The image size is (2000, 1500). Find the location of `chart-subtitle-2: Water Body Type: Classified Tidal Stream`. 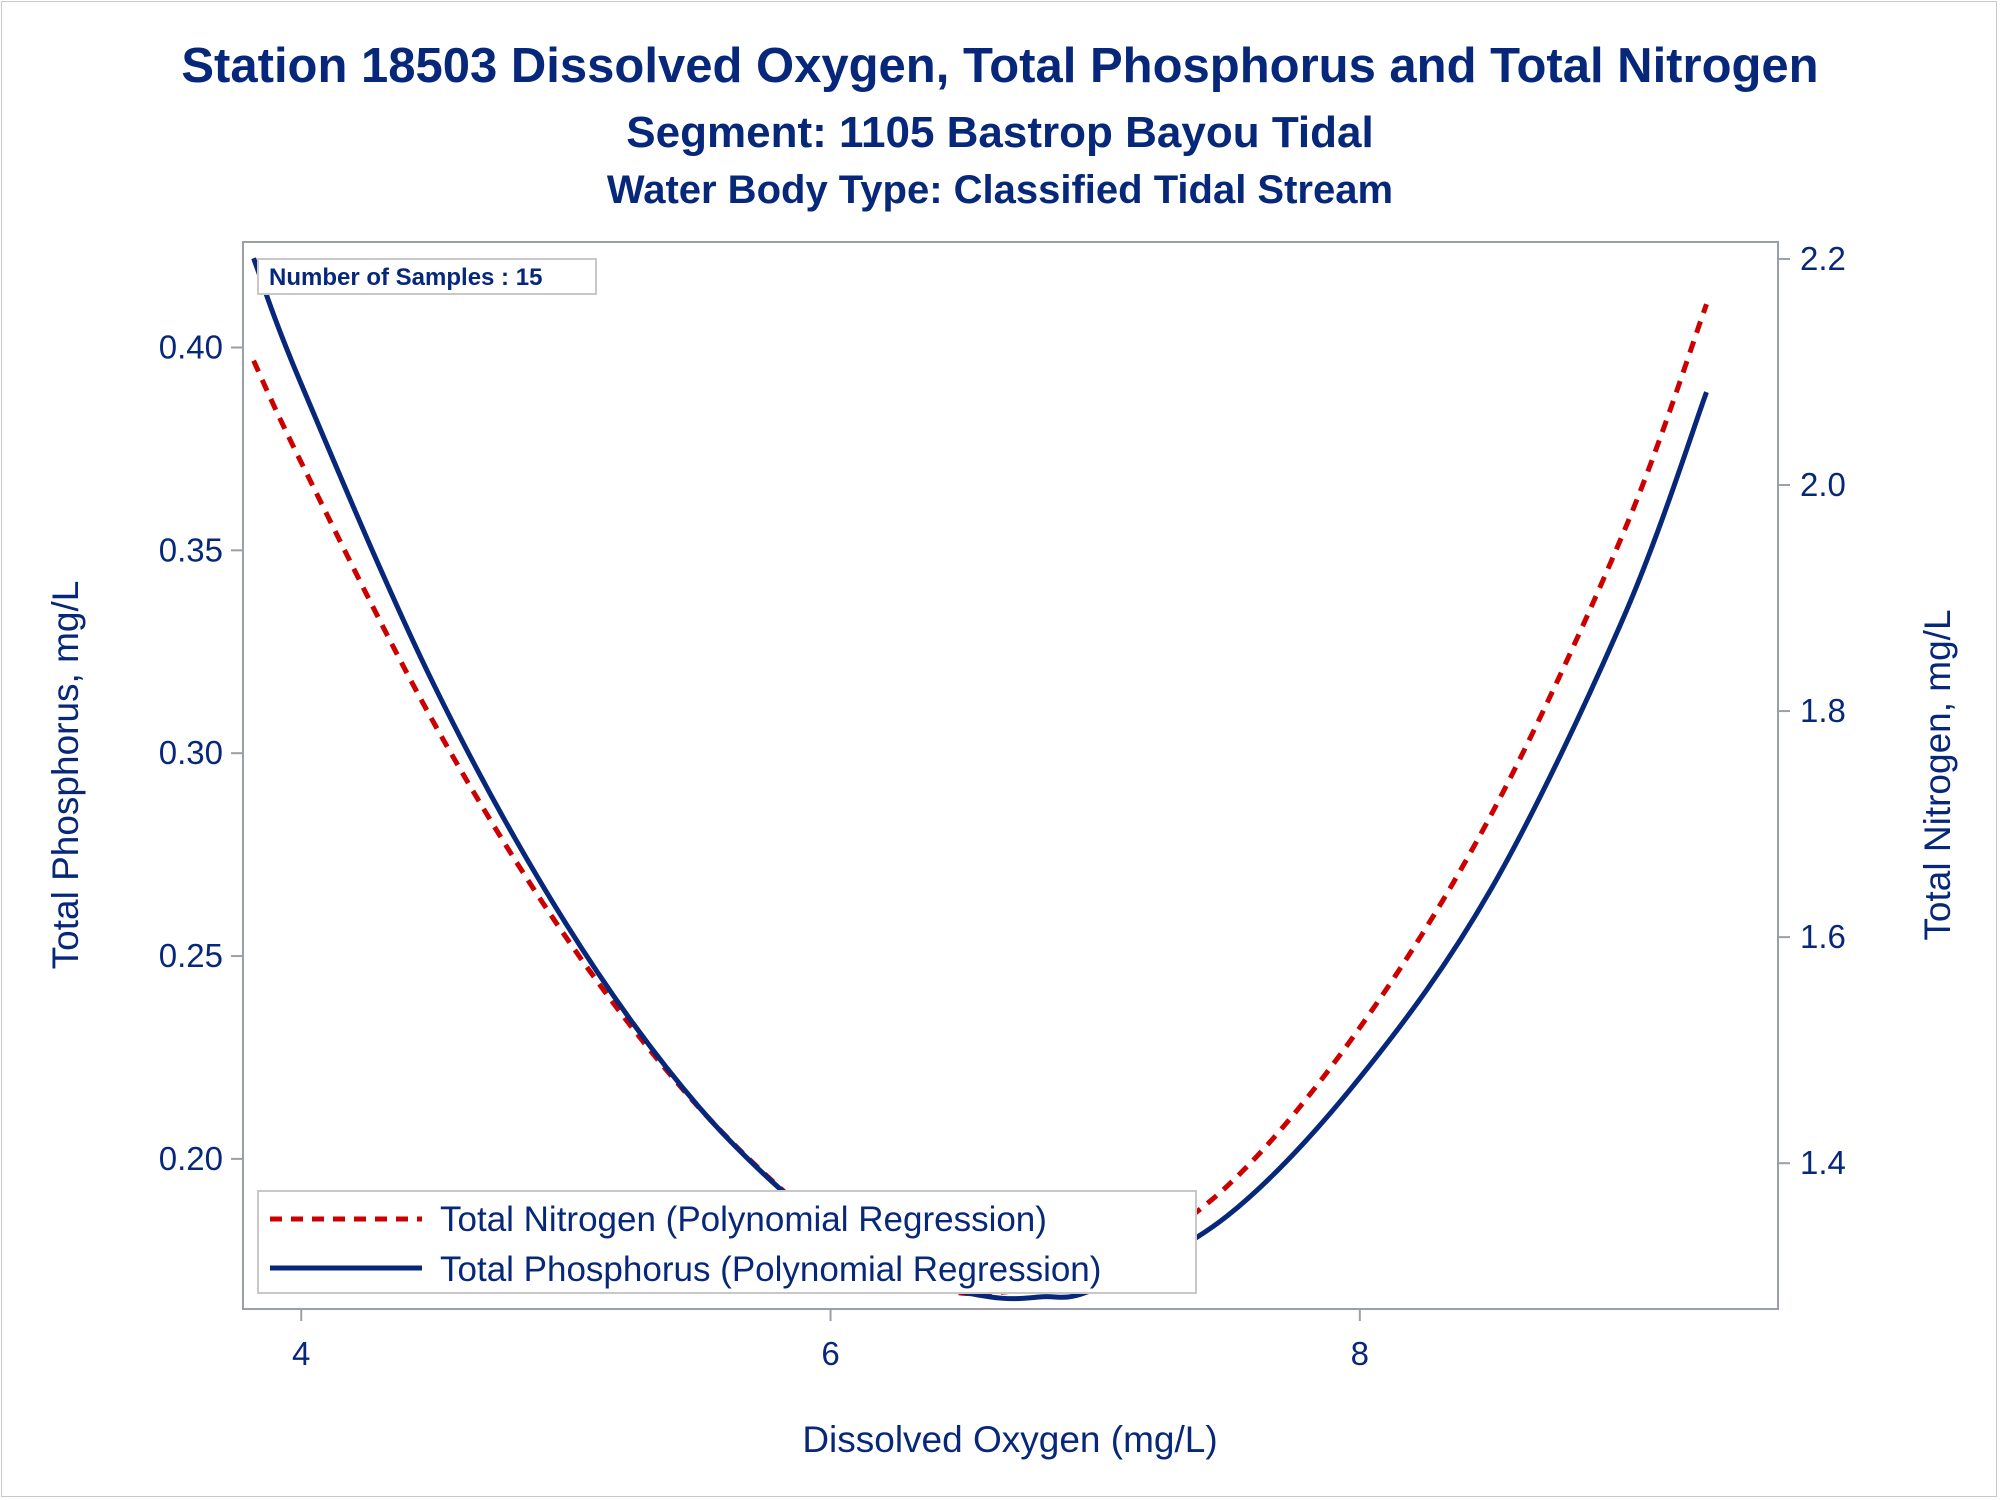

chart-subtitle-2: Water Body Type: Classified Tidal Stream is located at coordinates (1000, 190).